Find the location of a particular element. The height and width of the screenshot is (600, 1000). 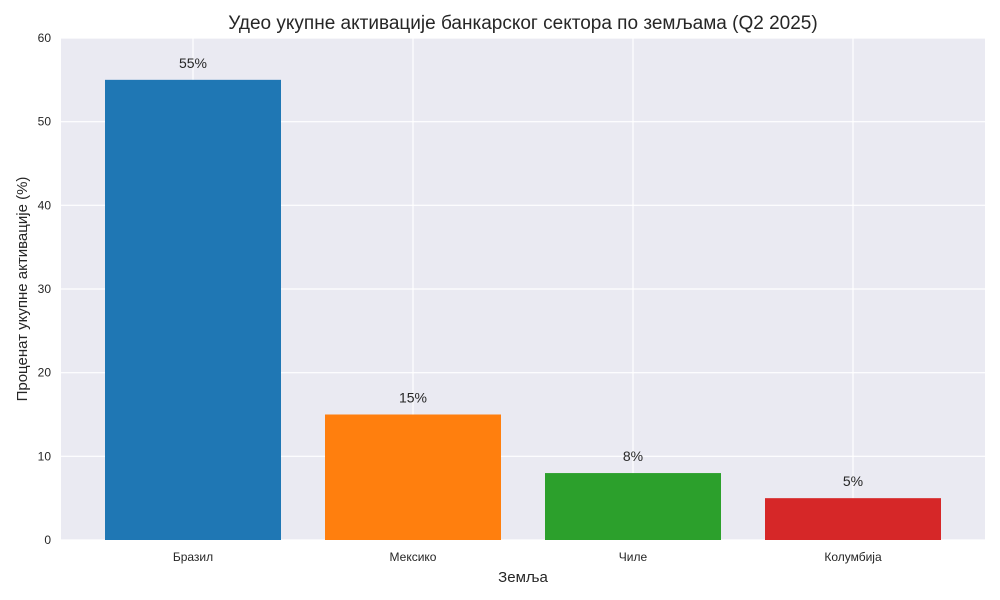

x-tick-label: Бразил is located at coordinates (193, 557).